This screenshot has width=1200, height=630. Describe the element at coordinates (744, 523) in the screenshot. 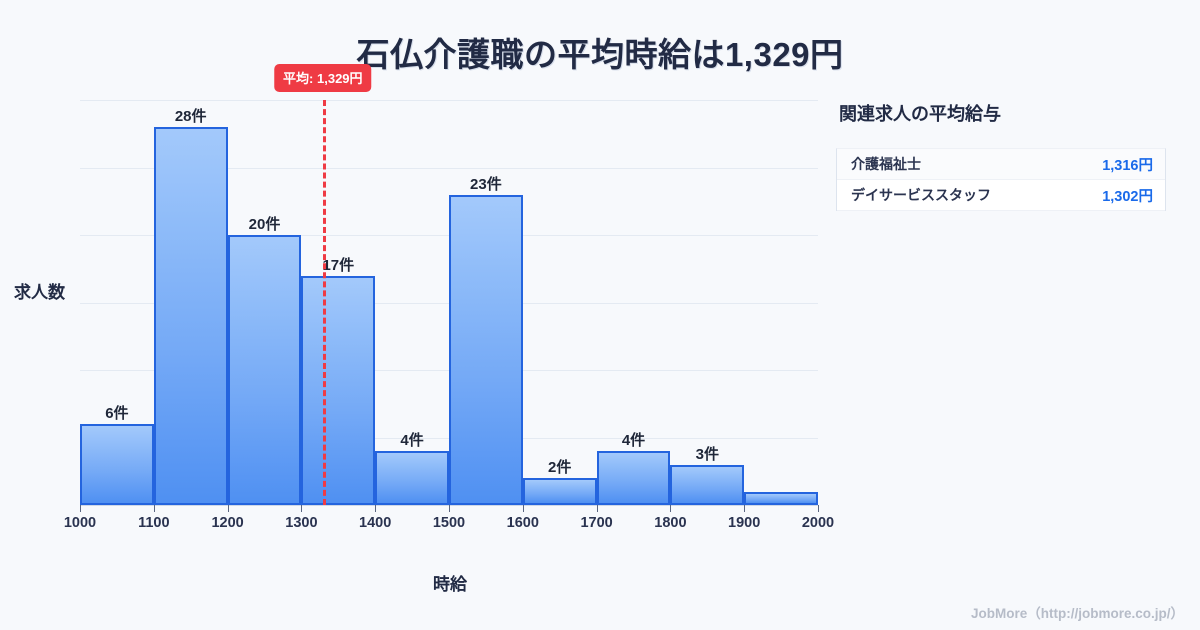

I see `x-axis-tick-label: 1900` at that location.